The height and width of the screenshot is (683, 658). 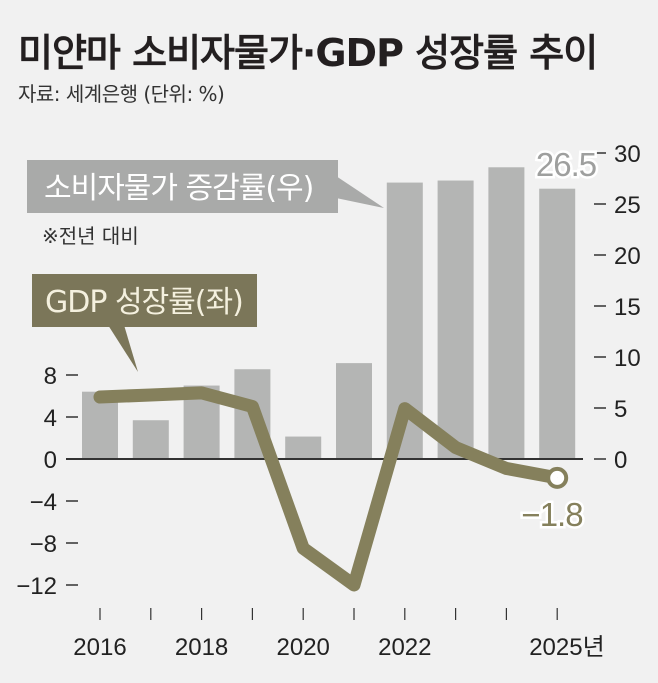 I want to click on gdp-legend-callout: GDP 성장률(좌), so click(x=144, y=323).